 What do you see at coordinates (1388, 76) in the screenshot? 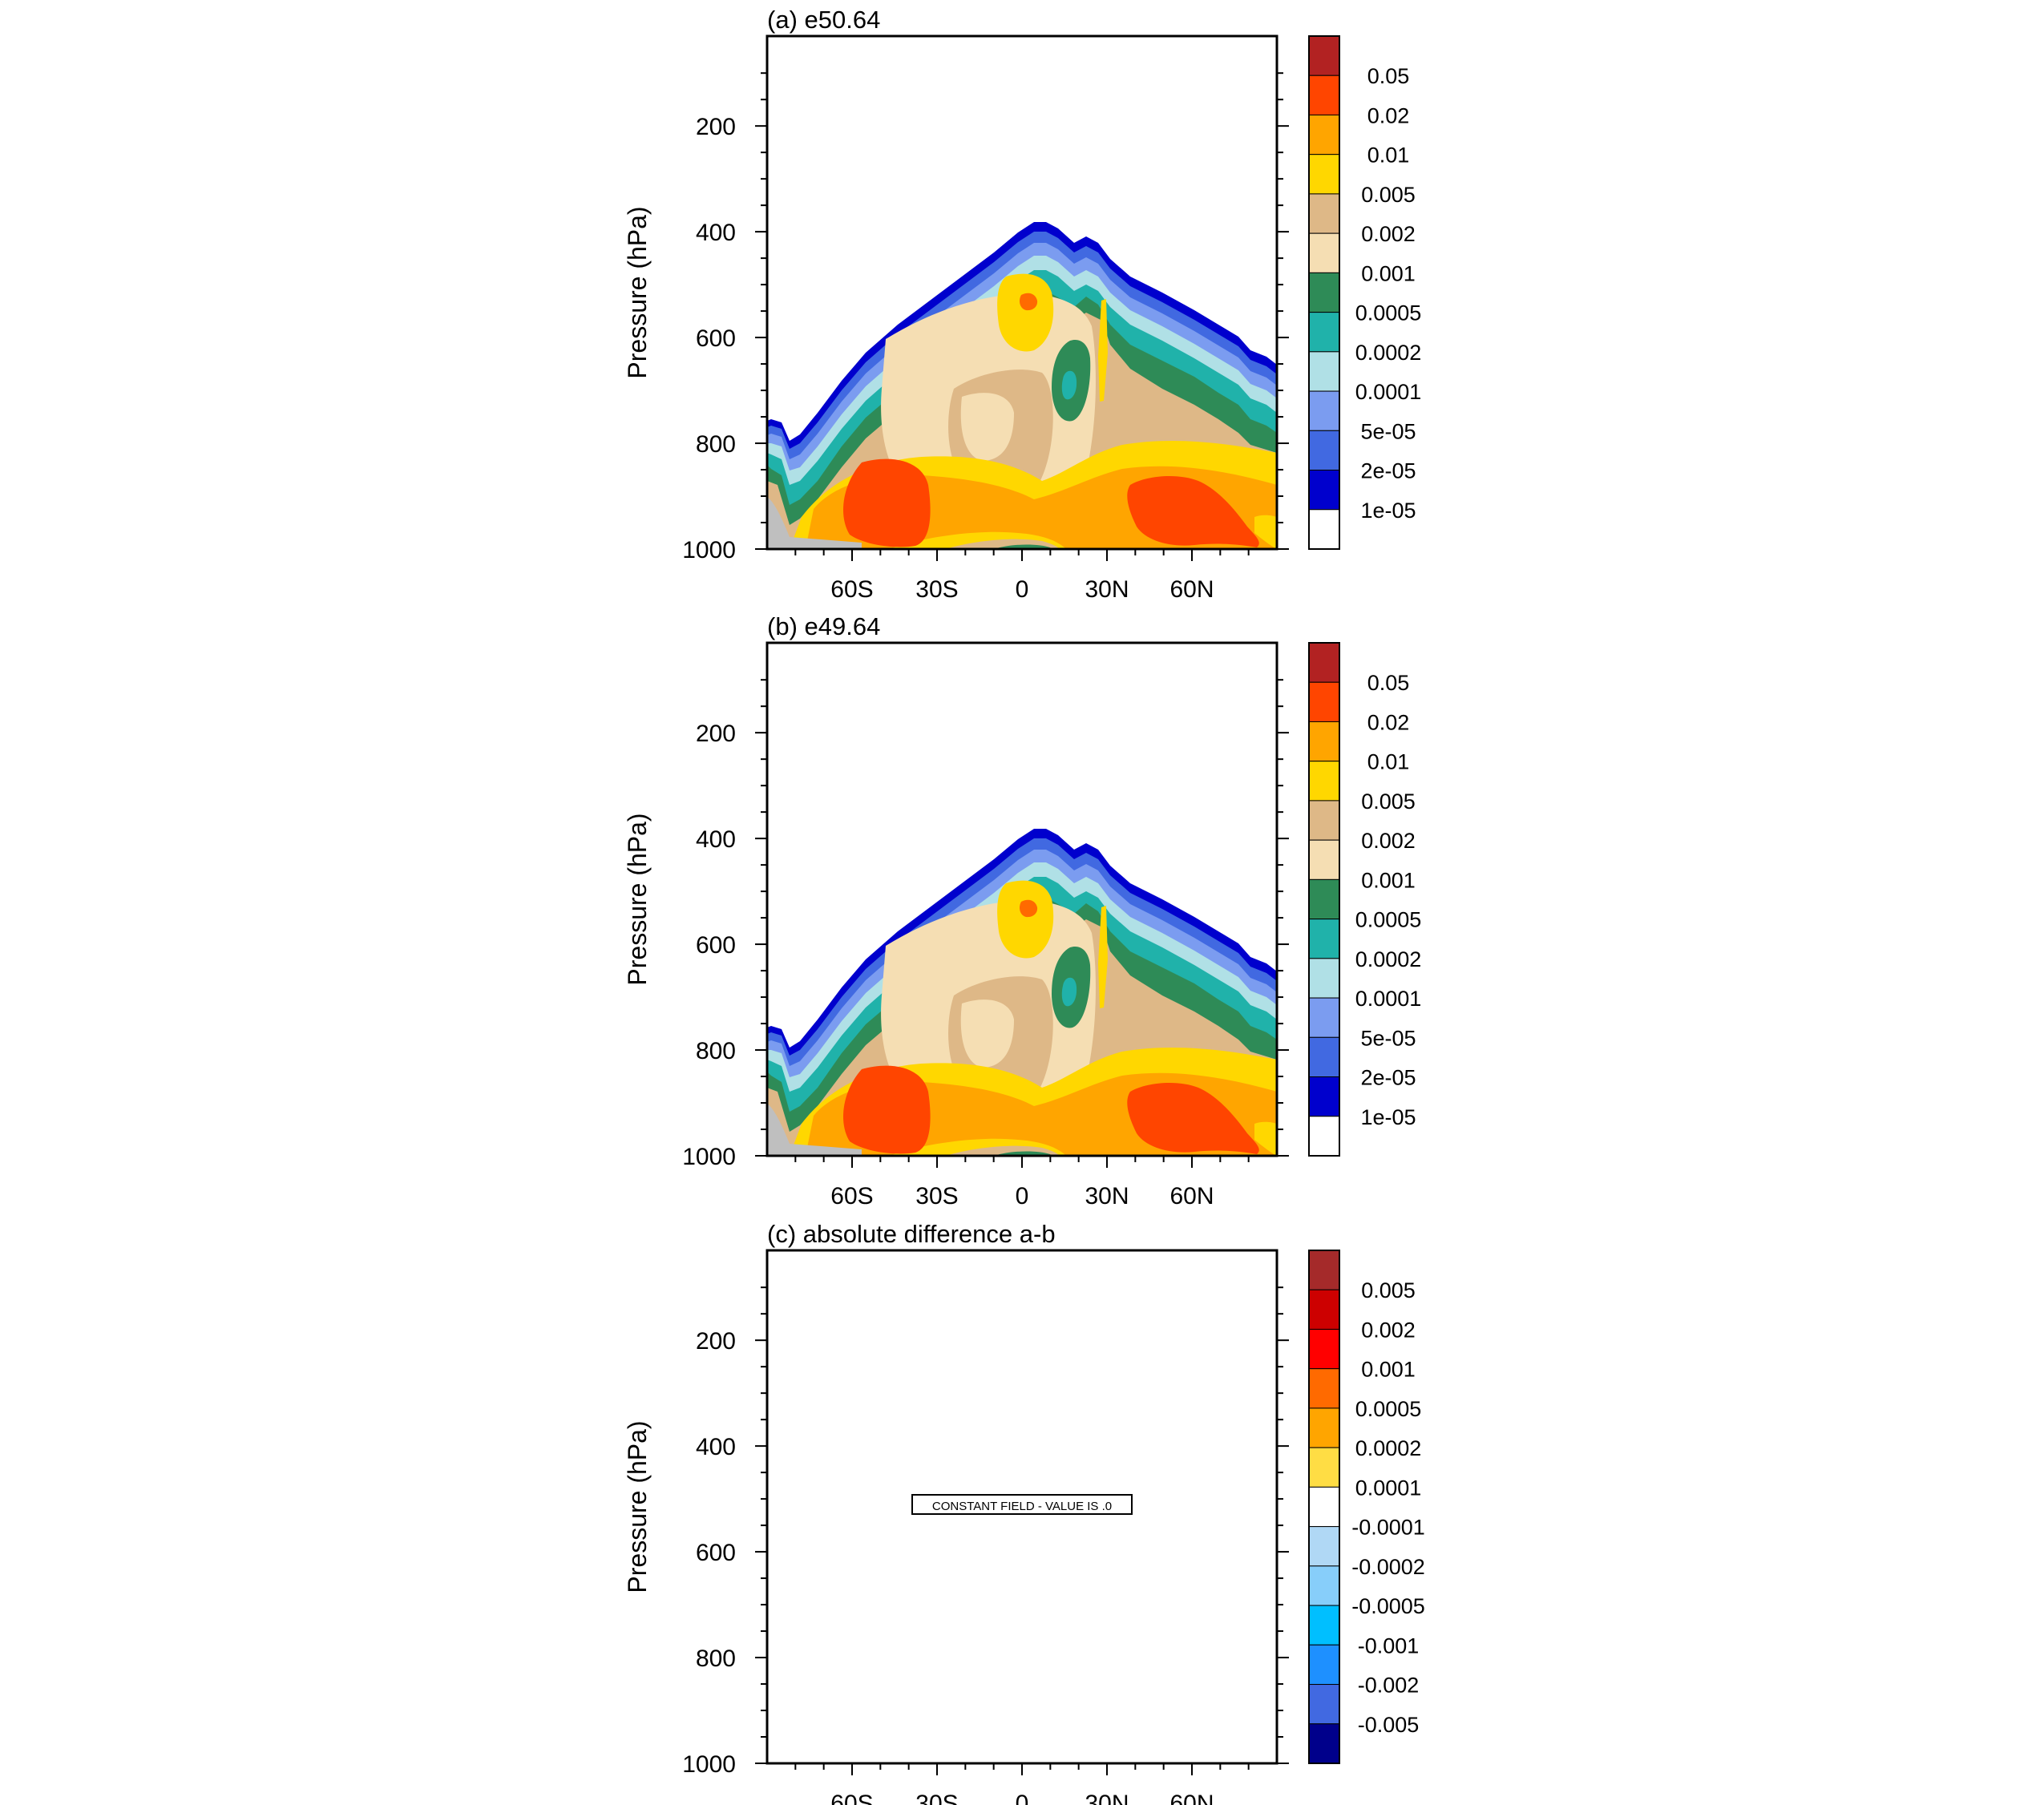
I see `colorbar-label: 0.05` at bounding box center [1388, 76].